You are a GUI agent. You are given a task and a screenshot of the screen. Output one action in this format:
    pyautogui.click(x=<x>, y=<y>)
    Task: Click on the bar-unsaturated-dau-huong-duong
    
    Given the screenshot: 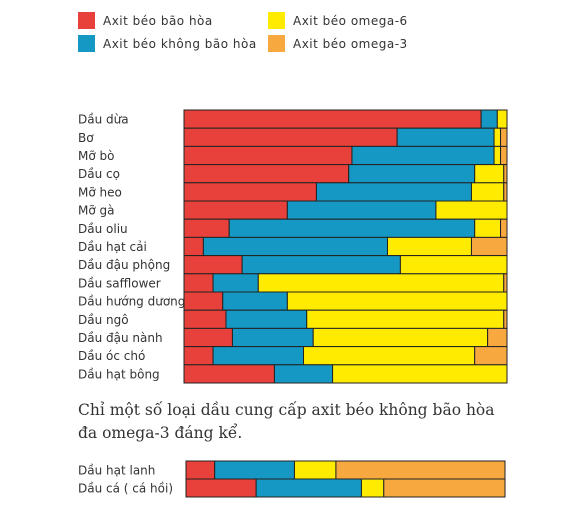 What is the action you would take?
    pyautogui.click(x=255, y=301)
    